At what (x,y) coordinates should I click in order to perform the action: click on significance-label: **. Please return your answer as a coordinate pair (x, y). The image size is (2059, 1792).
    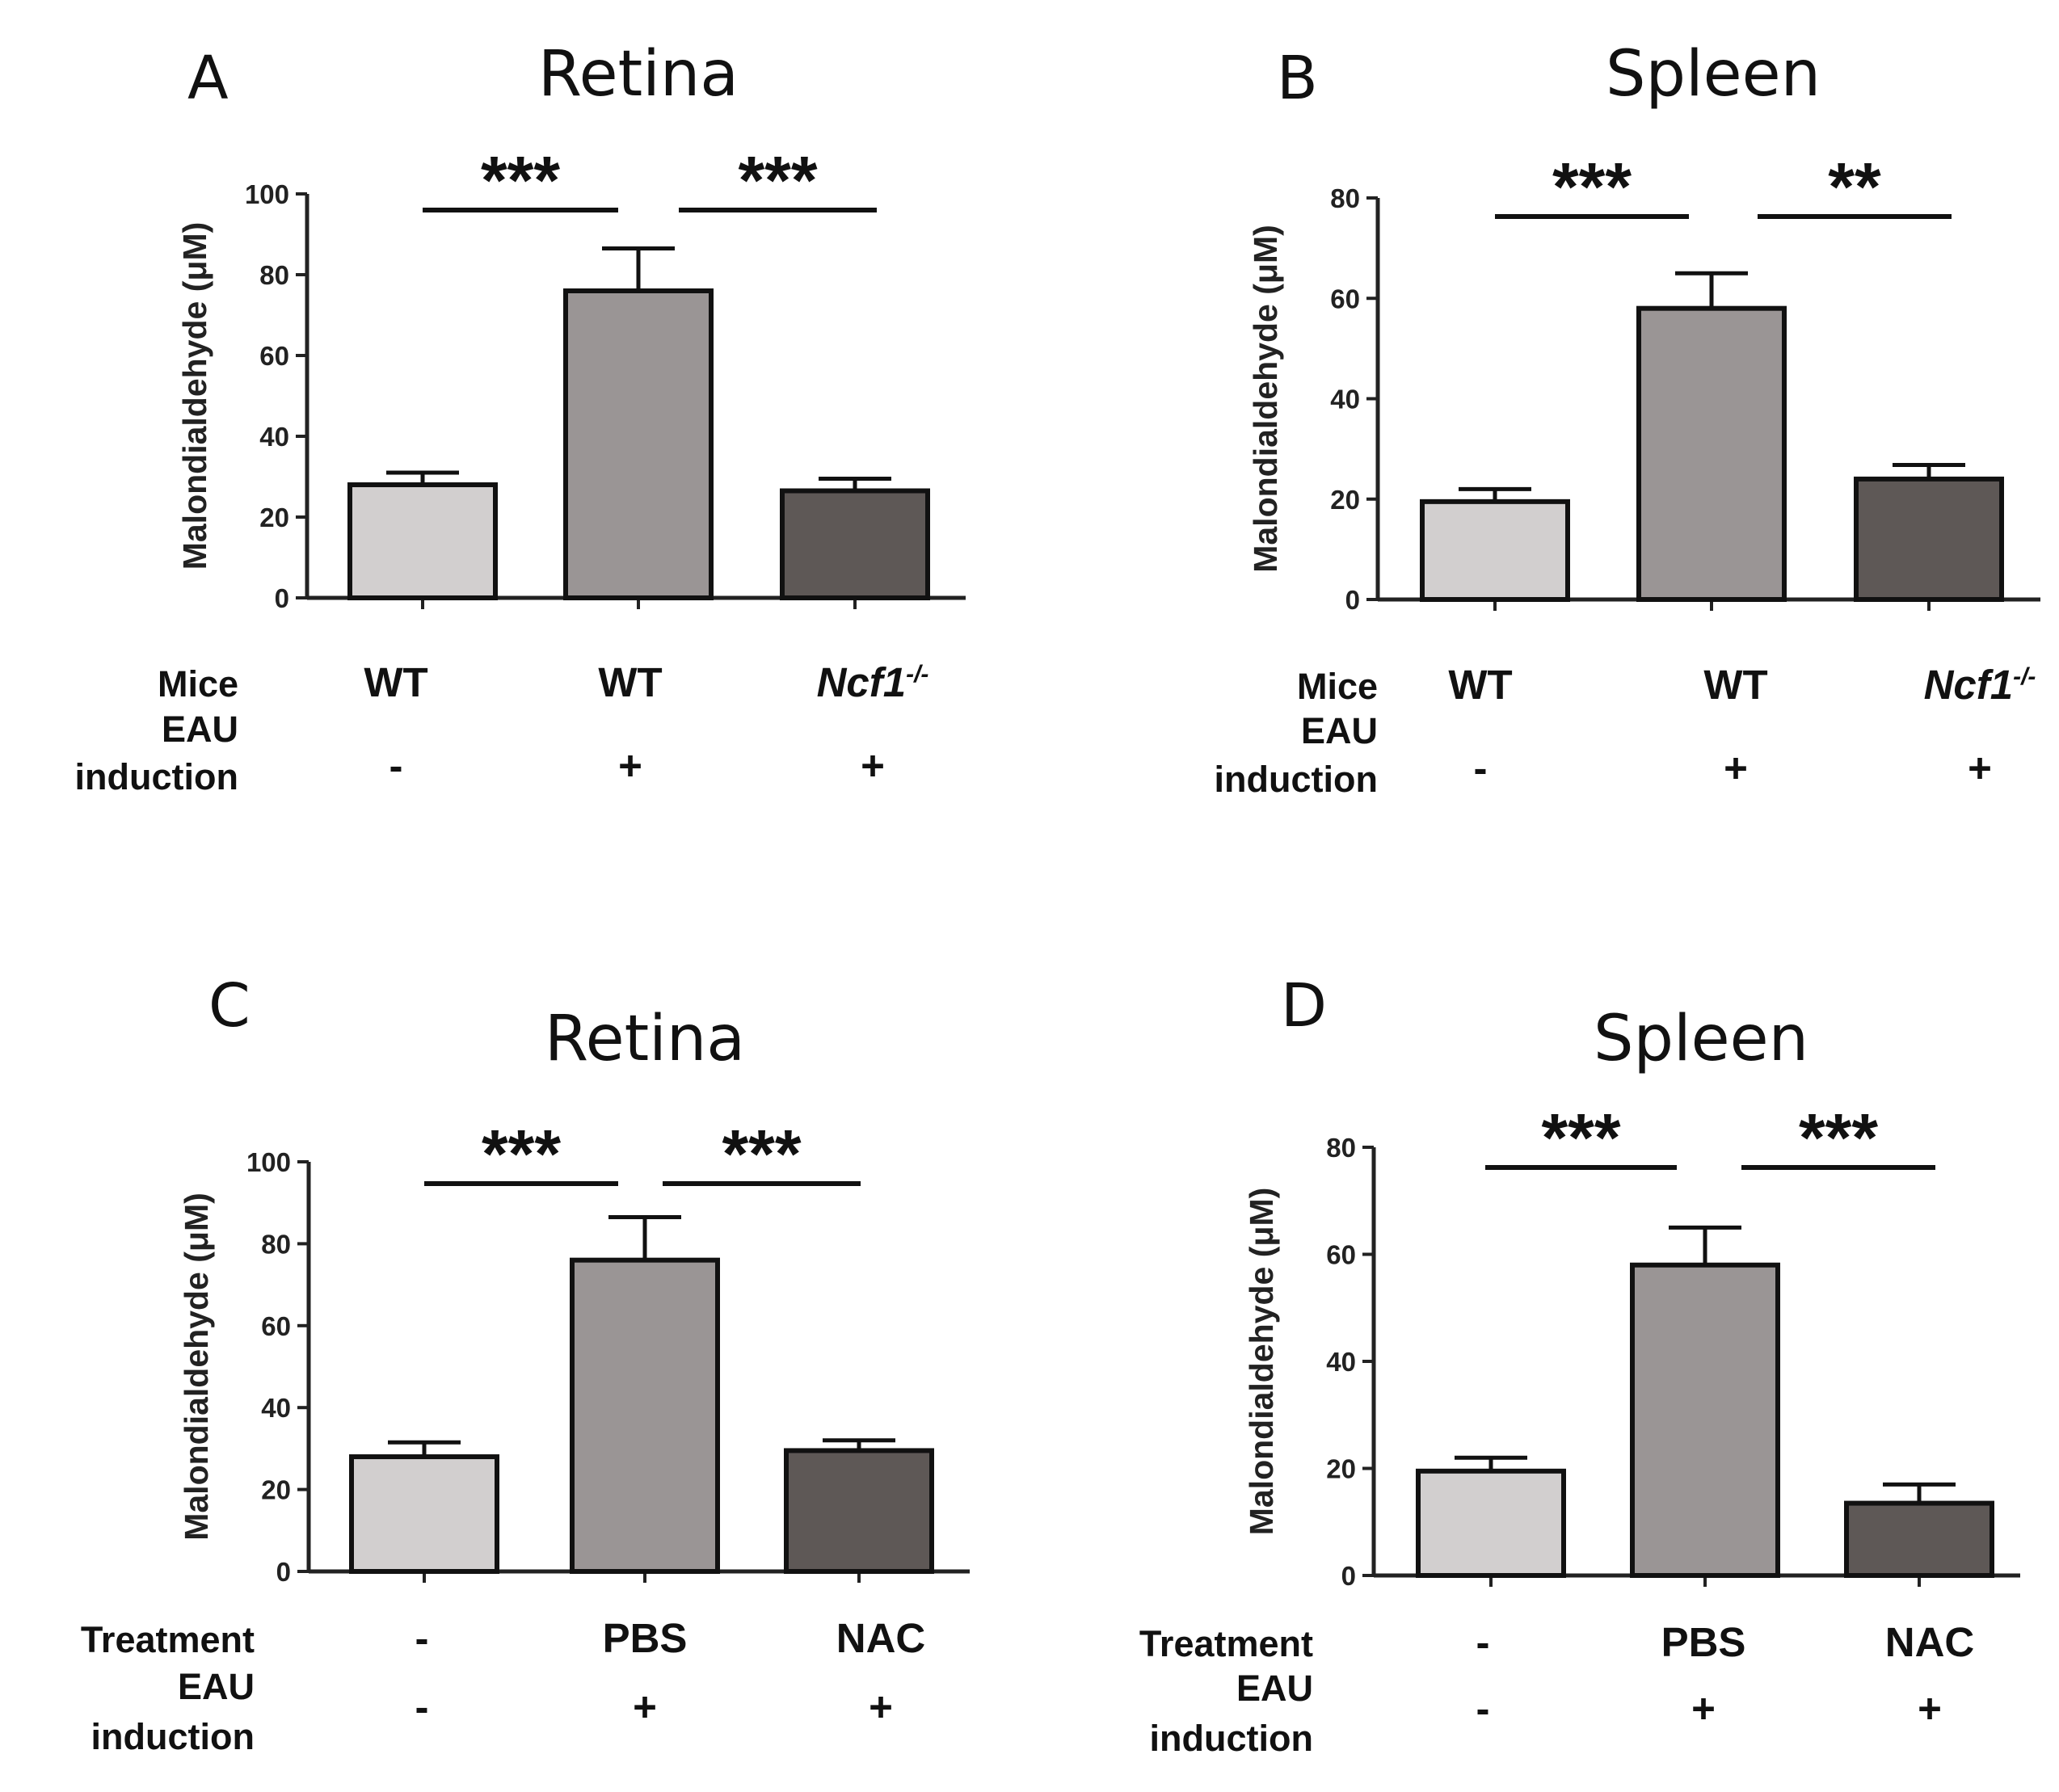
    Looking at the image, I should click on (1855, 187).